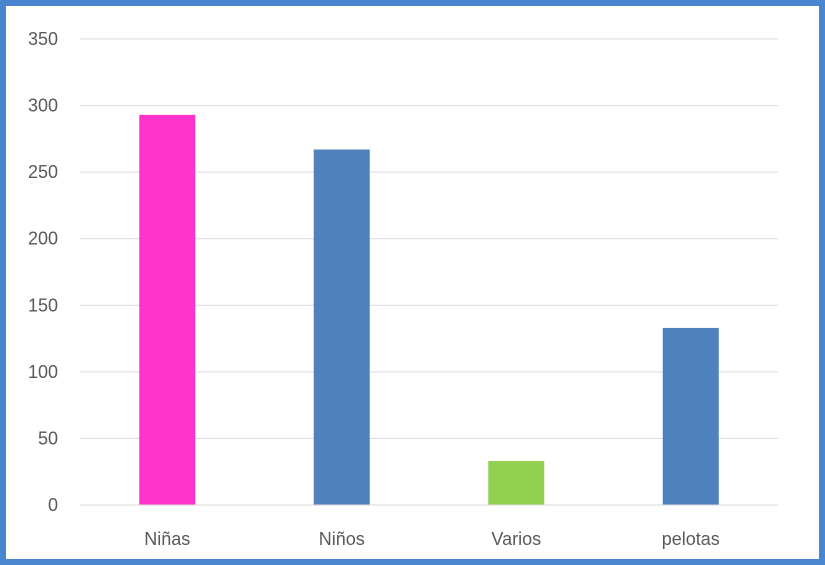  What do you see at coordinates (43, 372) in the screenshot?
I see `y-tick-label: 100` at bounding box center [43, 372].